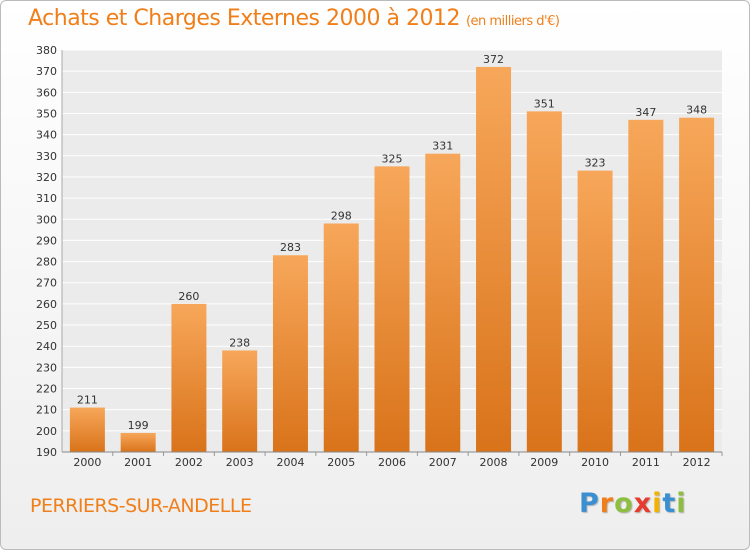  I want to click on data-label-2005: 298, so click(341, 215).